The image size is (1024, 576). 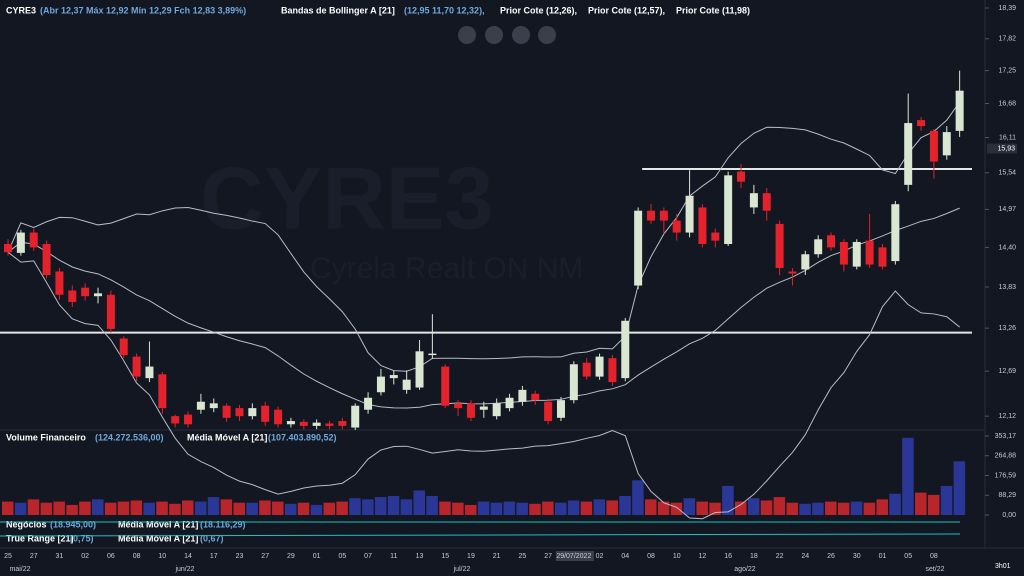 What do you see at coordinates (626, 10) in the screenshot?
I see `prior-cote: Prior Cote (12,57),` at bounding box center [626, 10].